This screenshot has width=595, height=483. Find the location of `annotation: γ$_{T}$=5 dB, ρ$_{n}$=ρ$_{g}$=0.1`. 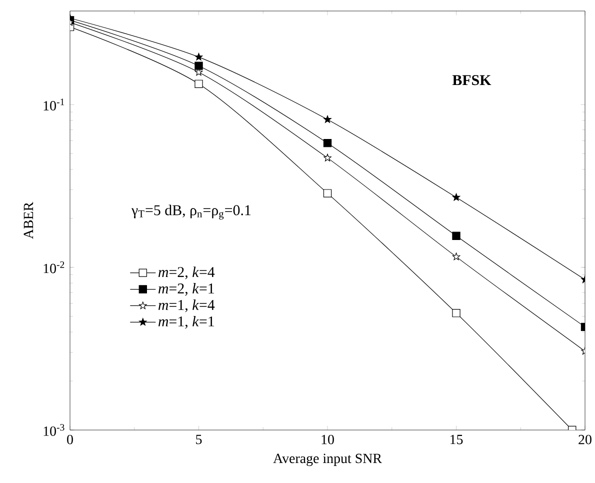

annotation: γ$_{T}$=5 dB, ρ$_{n}$=ρ$_{g}$=0.1 is located at coordinates (191, 212).